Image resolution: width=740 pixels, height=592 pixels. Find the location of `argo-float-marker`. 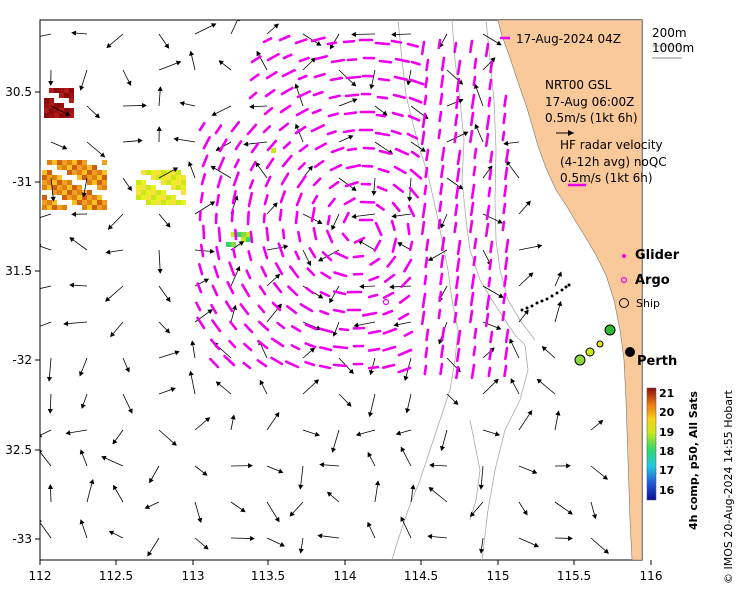

argo-float-marker is located at coordinates (386, 302).